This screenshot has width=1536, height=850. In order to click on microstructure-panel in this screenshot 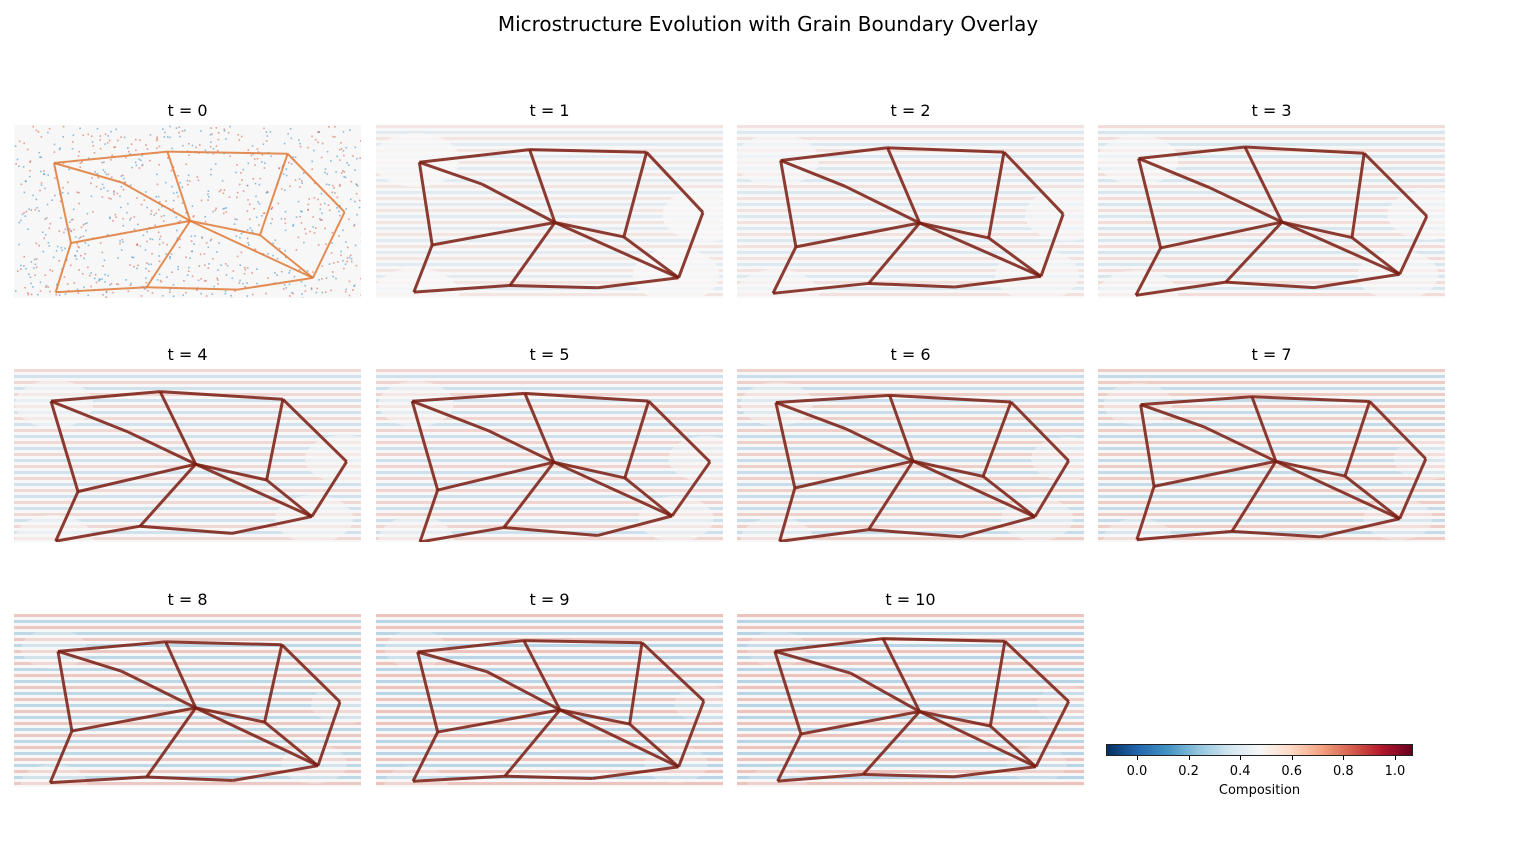, I will do `click(549, 700)`.